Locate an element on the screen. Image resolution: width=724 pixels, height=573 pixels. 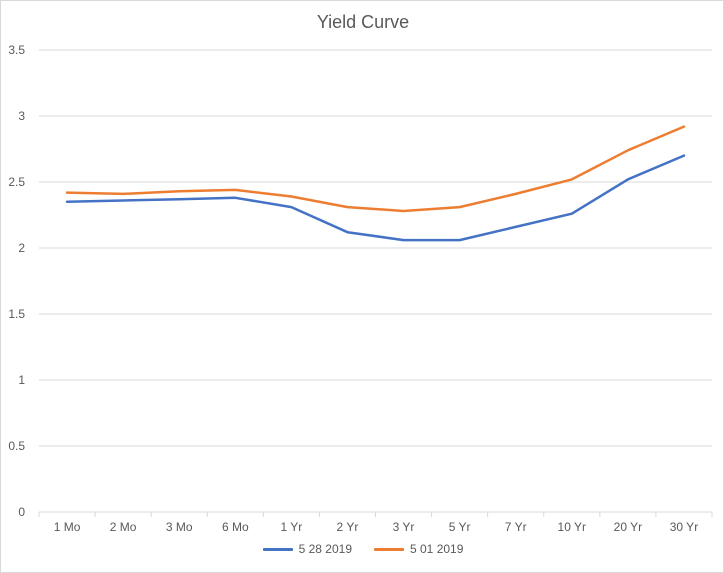
y-tick-label: 3.5 is located at coordinates (16, 50).